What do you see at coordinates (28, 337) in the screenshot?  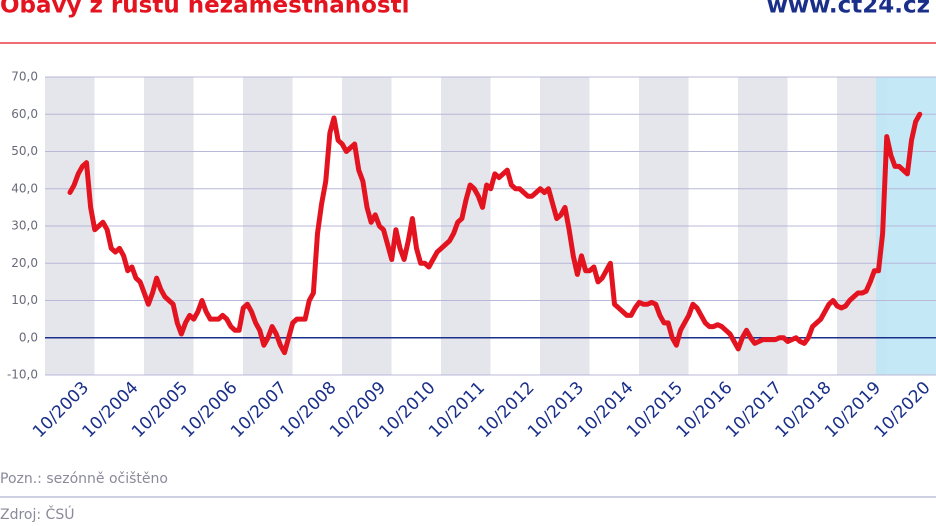 I see `y-tick-label: 0,0` at bounding box center [28, 337].